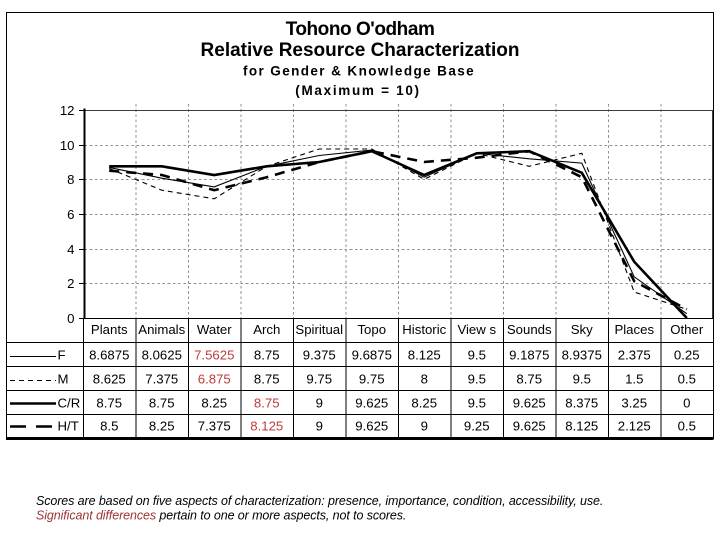 The width and height of the screenshot is (720, 540). I want to click on svg-text: Tohono O'odham, so click(360, 29).